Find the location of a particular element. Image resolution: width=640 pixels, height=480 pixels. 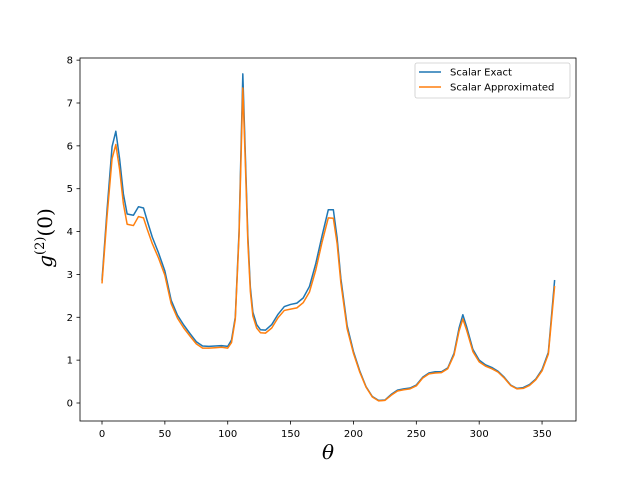

x-tick-label: 0 is located at coordinates (102, 434).